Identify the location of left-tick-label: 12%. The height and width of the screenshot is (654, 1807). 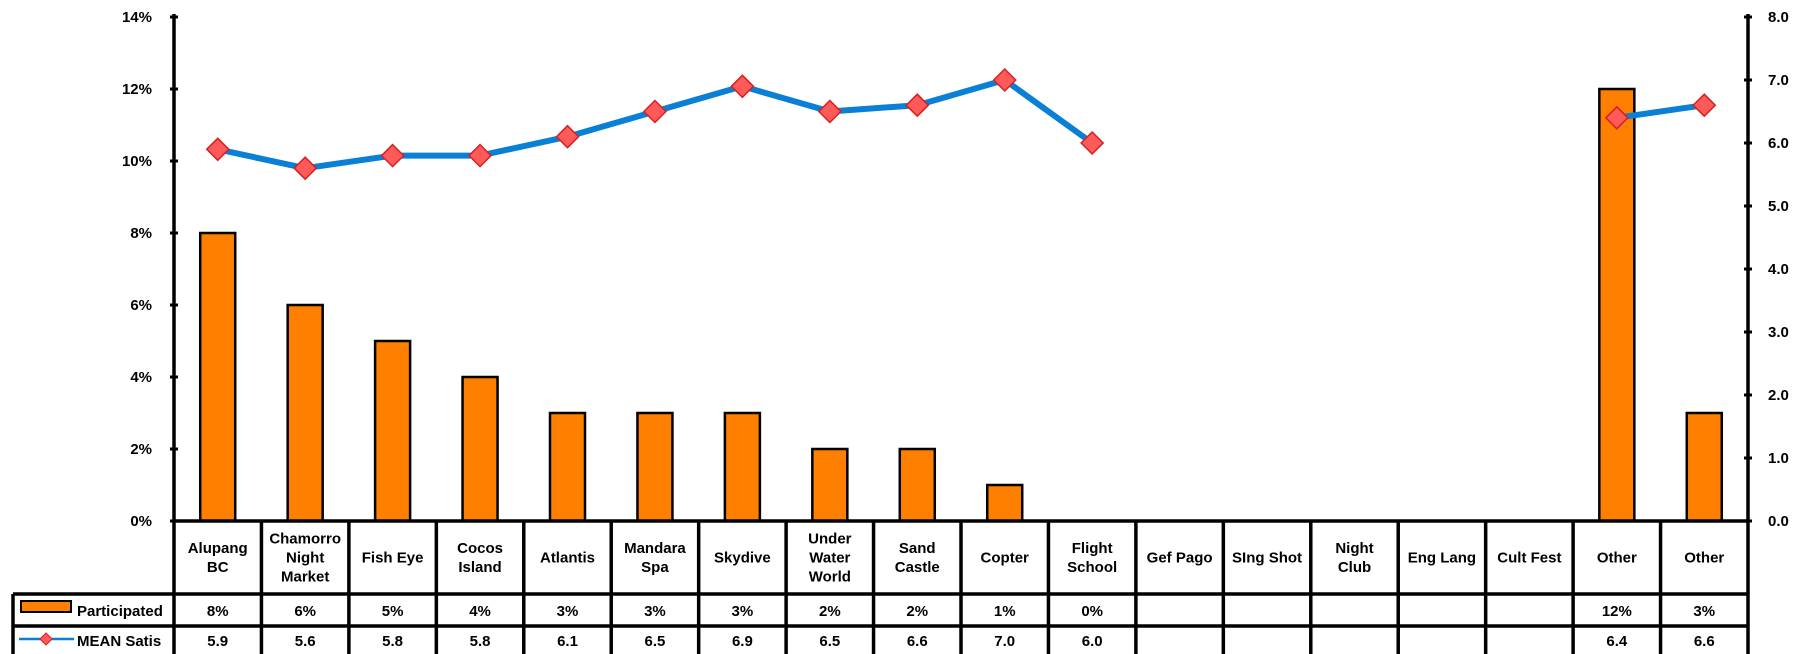
(137, 89).